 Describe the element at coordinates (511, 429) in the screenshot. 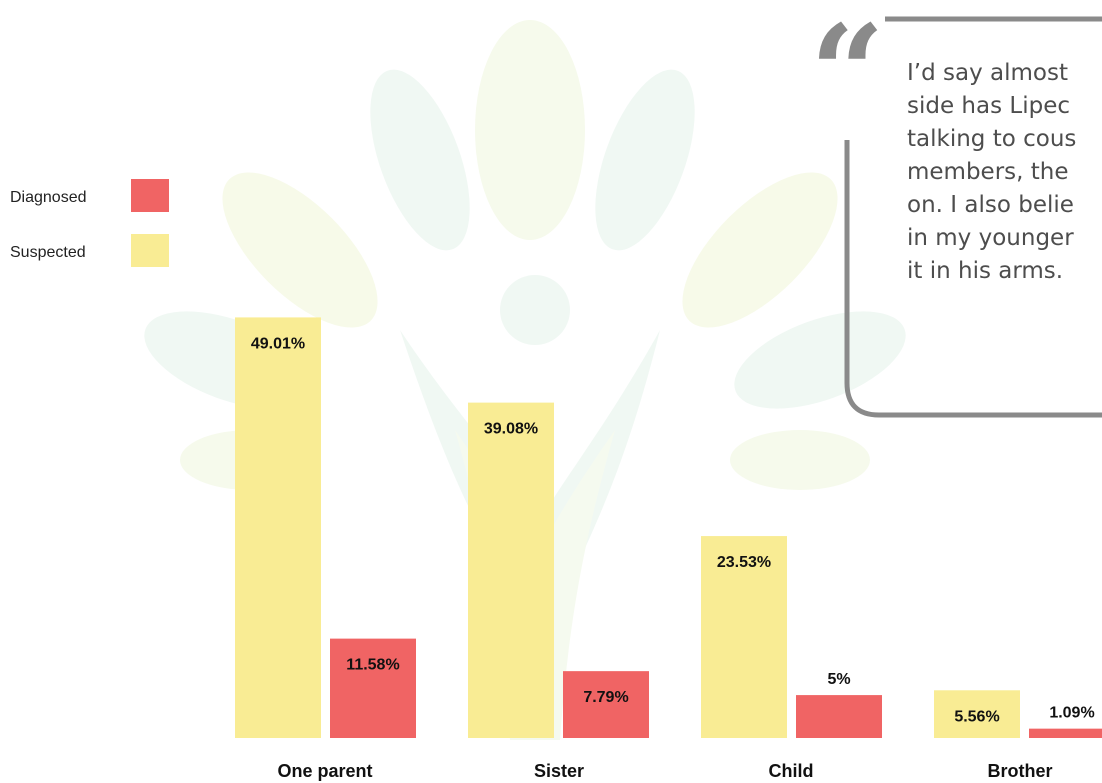

I see `value-label-suspected-sister: 39.08%` at that location.